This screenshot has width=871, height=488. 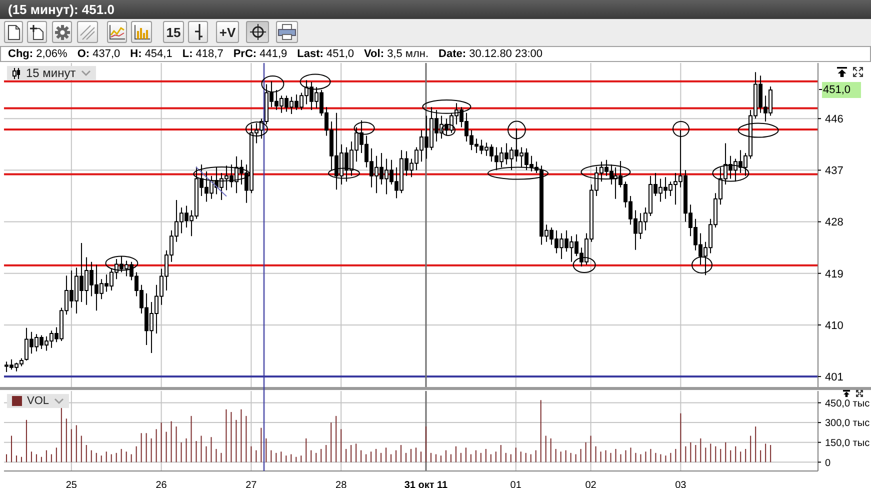 What do you see at coordinates (173, 32) in the screenshot?
I see `text: 15` at bounding box center [173, 32].